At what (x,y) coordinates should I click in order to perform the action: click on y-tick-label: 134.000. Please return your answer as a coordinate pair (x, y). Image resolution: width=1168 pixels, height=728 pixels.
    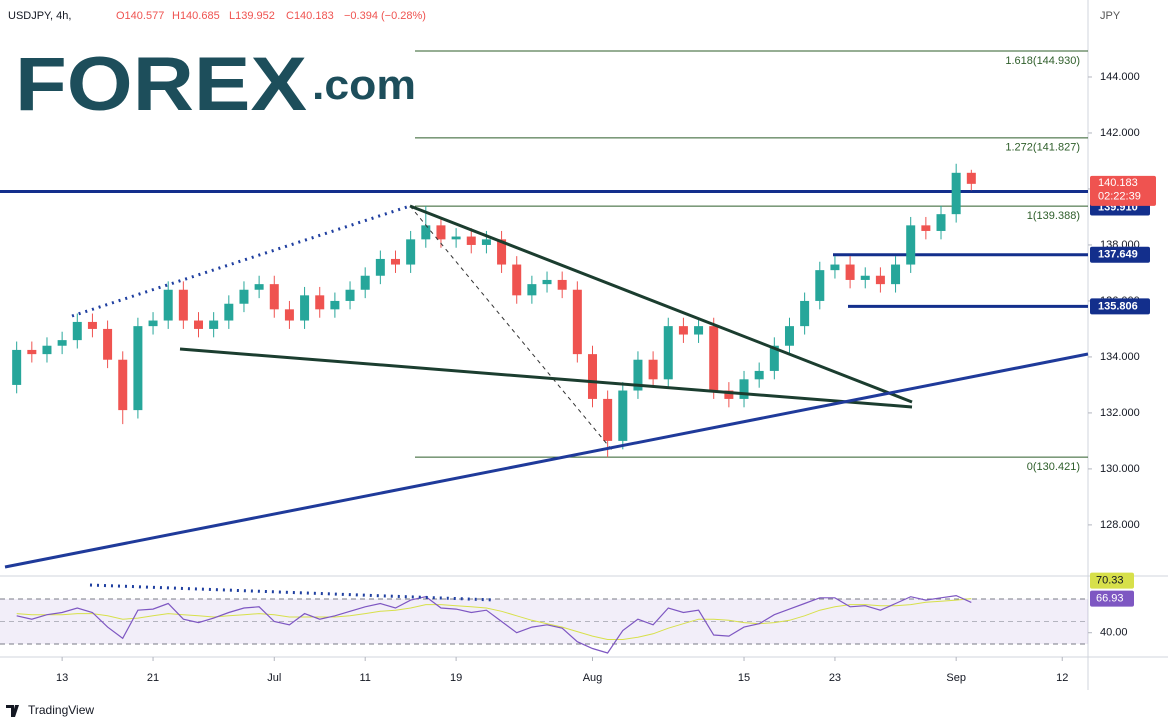
    Looking at the image, I should click on (1120, 357).